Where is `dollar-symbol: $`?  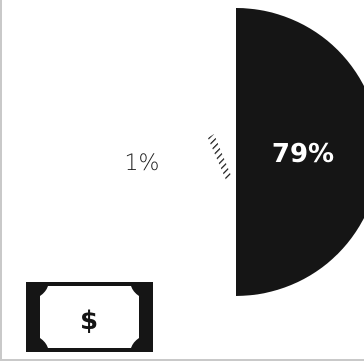 dollar-symbol: $ is located at coordinates (89, 321).